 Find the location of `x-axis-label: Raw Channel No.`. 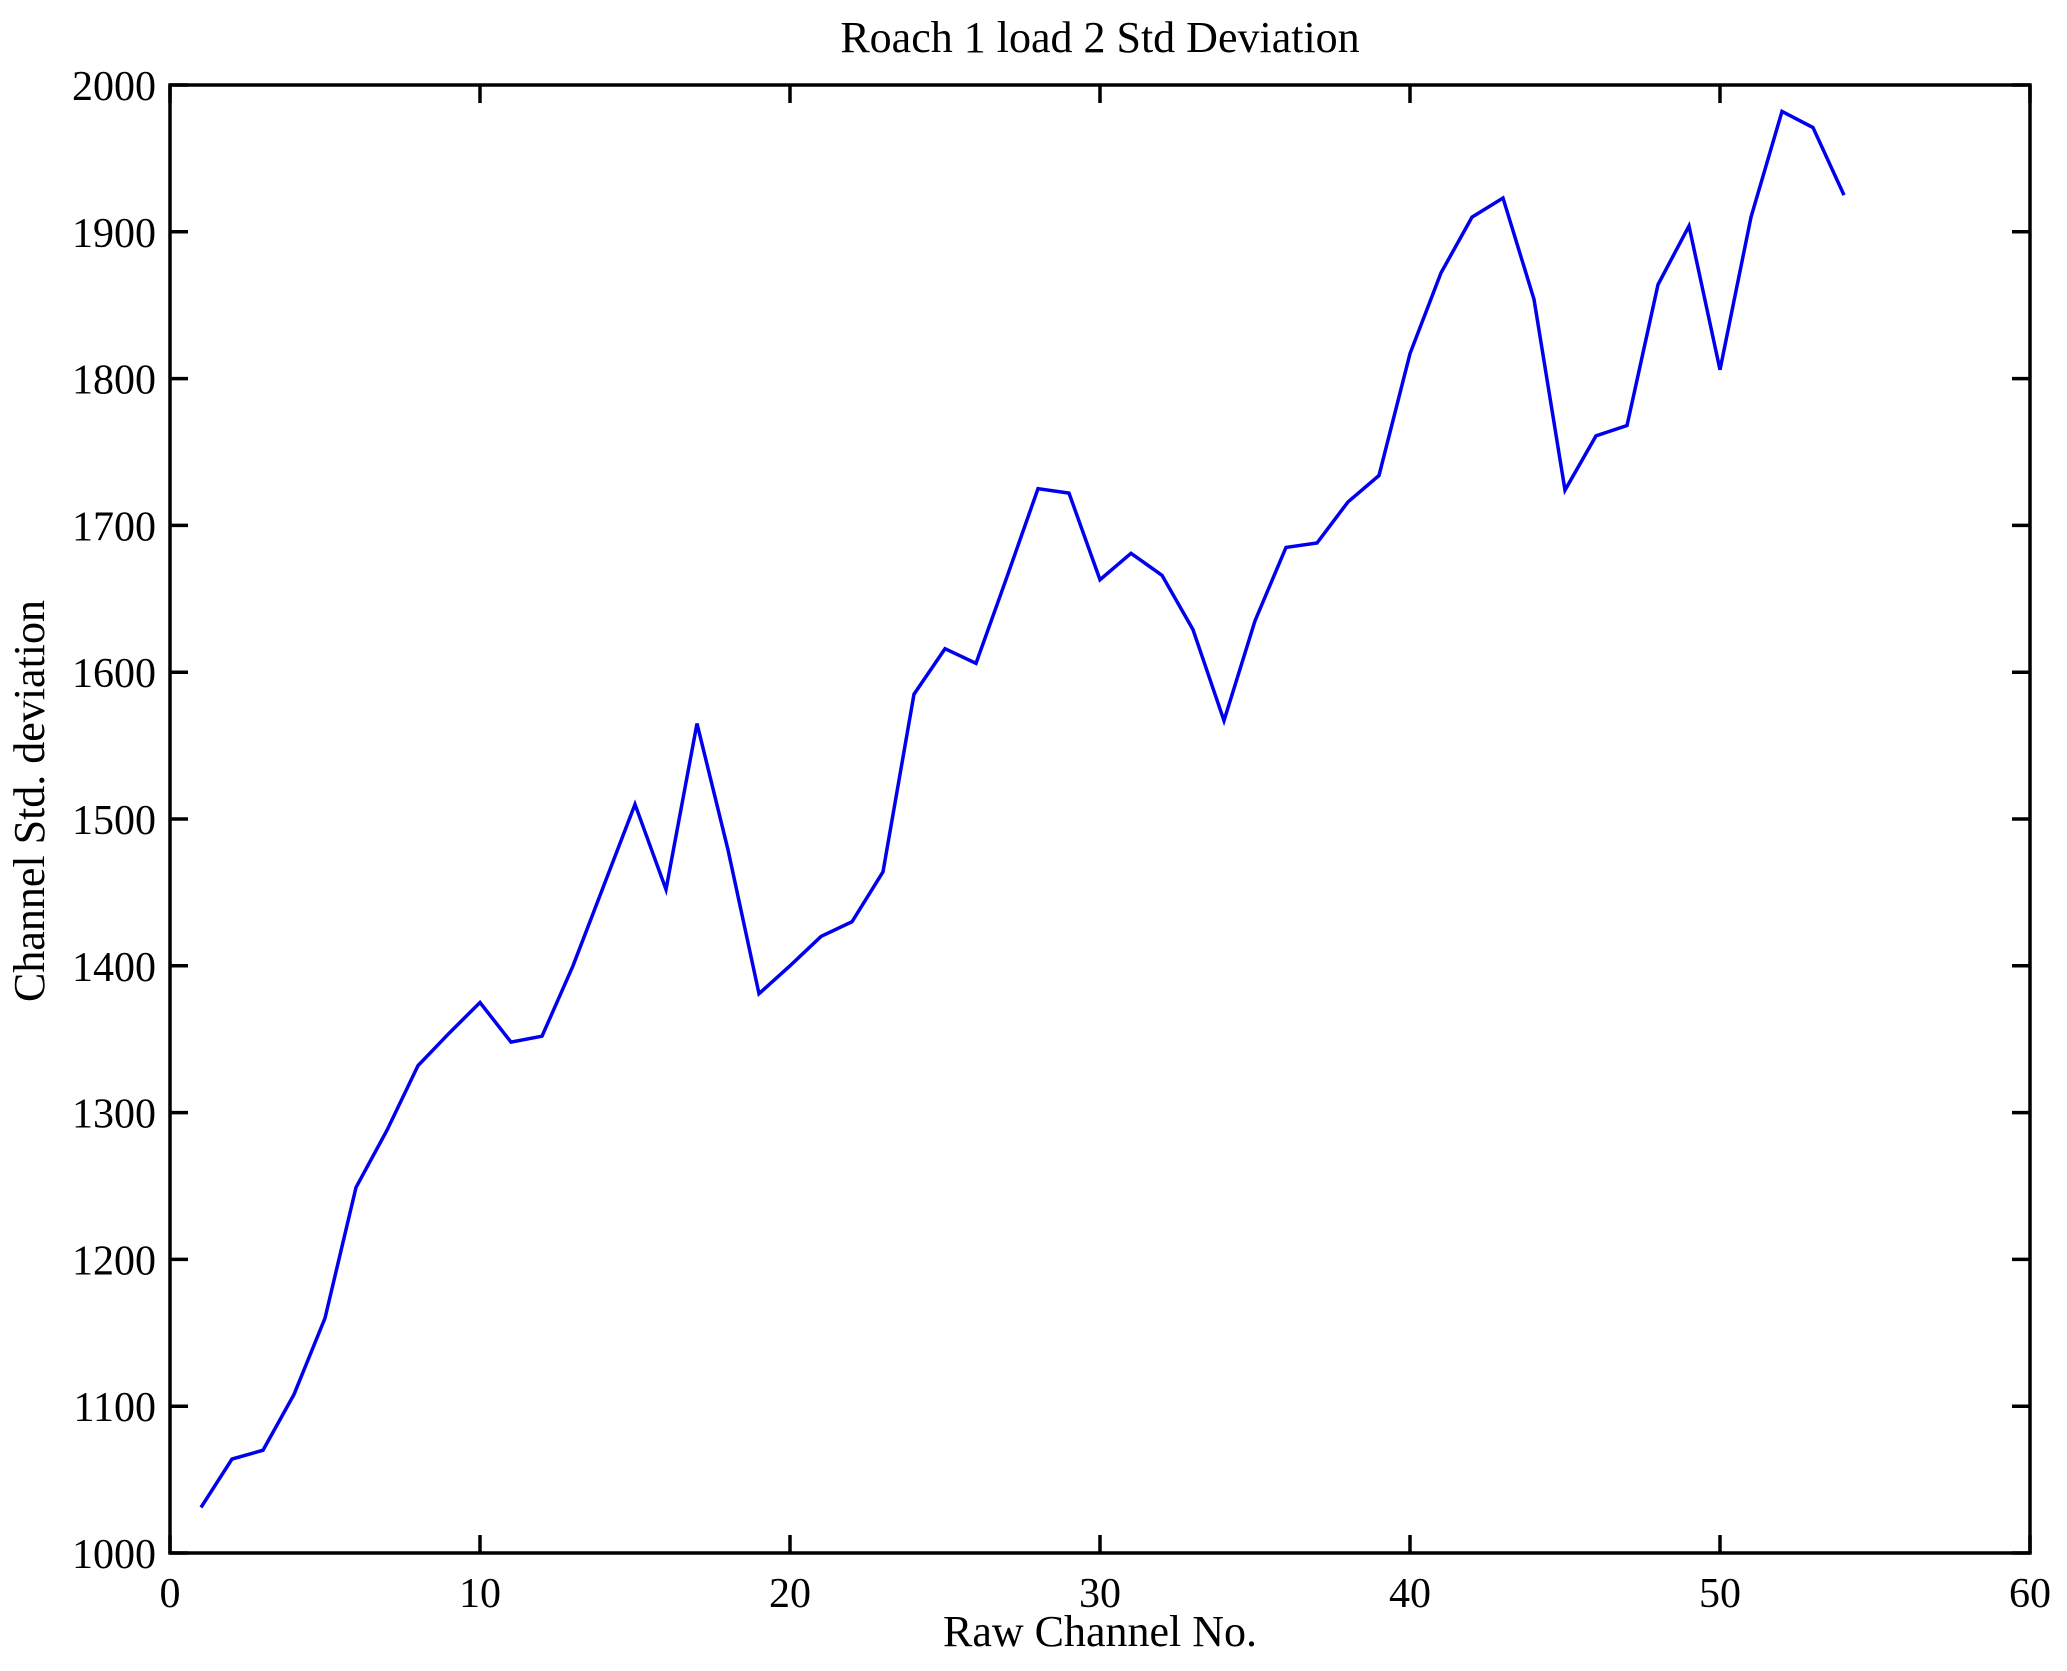

x-axis-label: Raw Channel No. is located at coordinates (1100, 1631).